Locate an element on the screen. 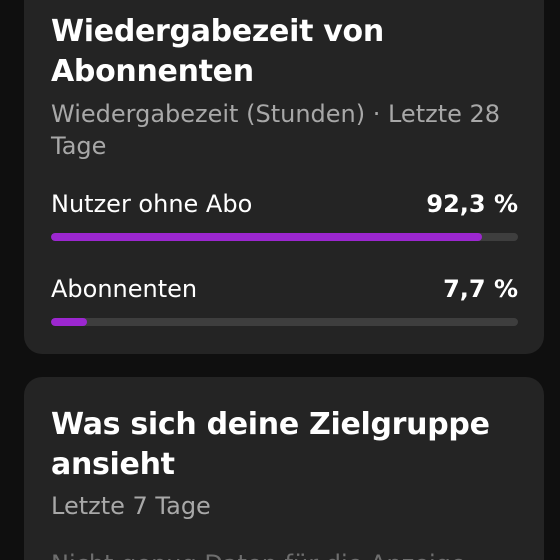 The width and height of the screenshot is (560, 560). metric-value: 7,7 % is located at coordinates (480, 289).